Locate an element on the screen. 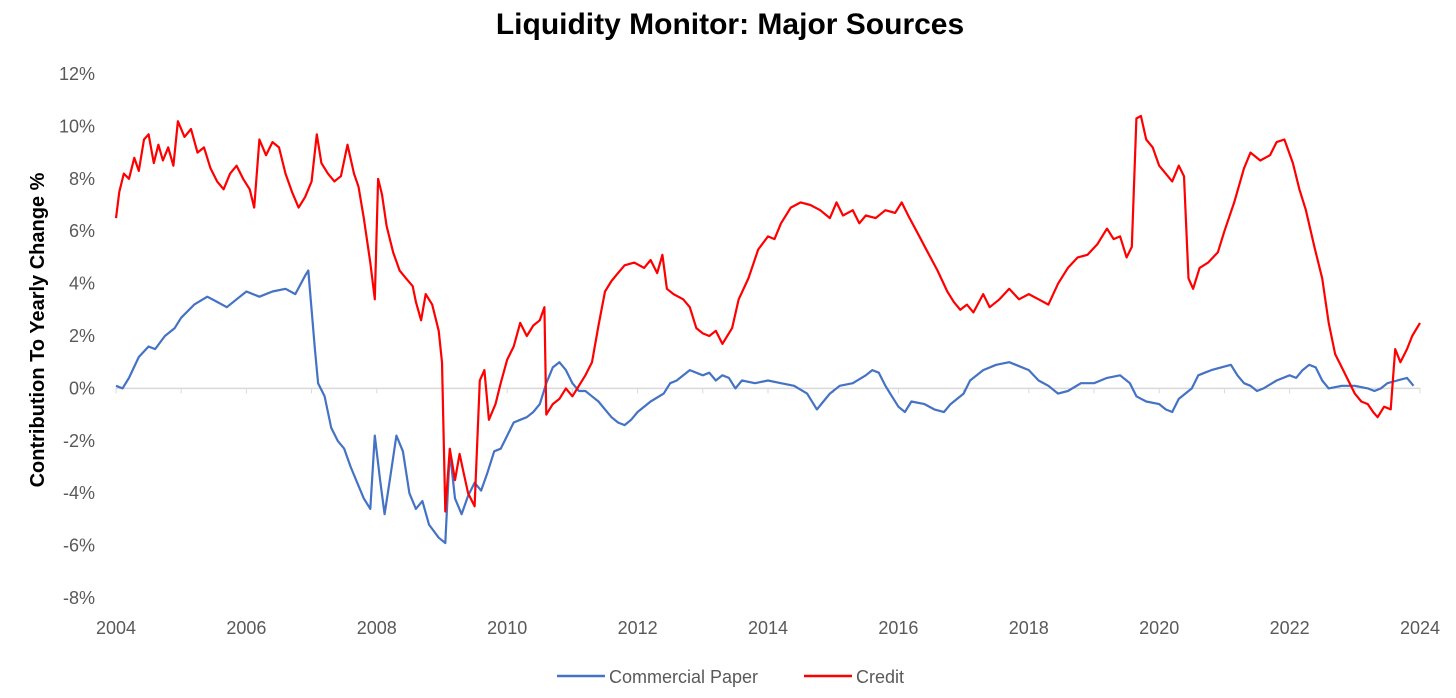  y-tick-label: -8% is located at coordinates (79, 598).